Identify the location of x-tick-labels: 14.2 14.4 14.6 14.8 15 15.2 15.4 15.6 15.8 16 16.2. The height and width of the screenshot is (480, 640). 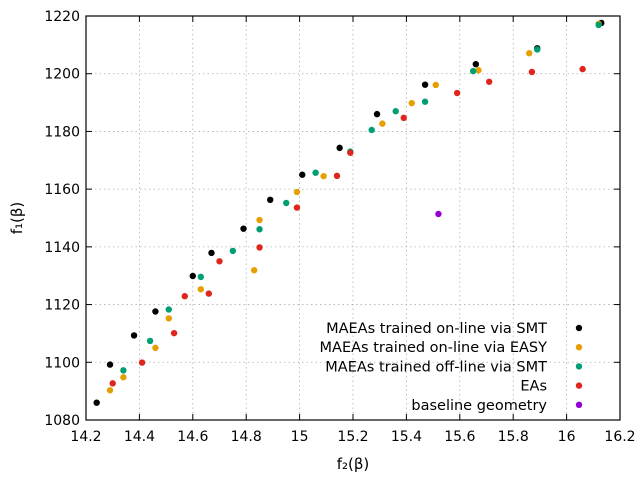
(352, 437).